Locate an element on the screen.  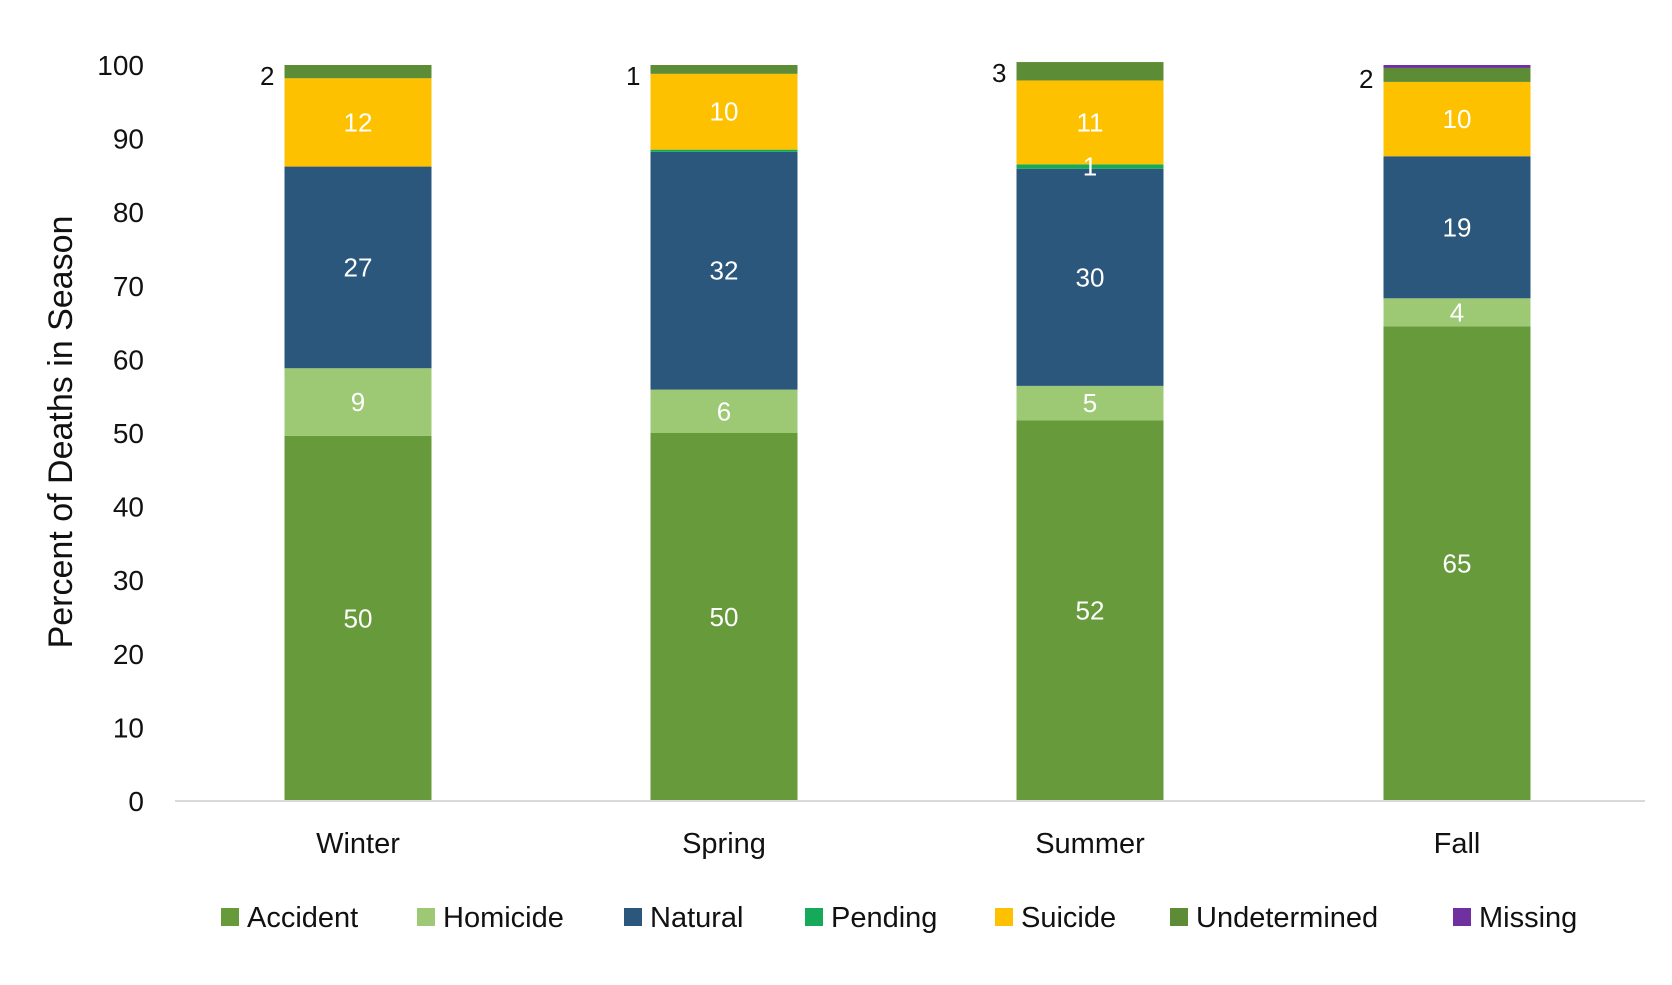
bar-spring-pending is located at coordinates (724, 150).